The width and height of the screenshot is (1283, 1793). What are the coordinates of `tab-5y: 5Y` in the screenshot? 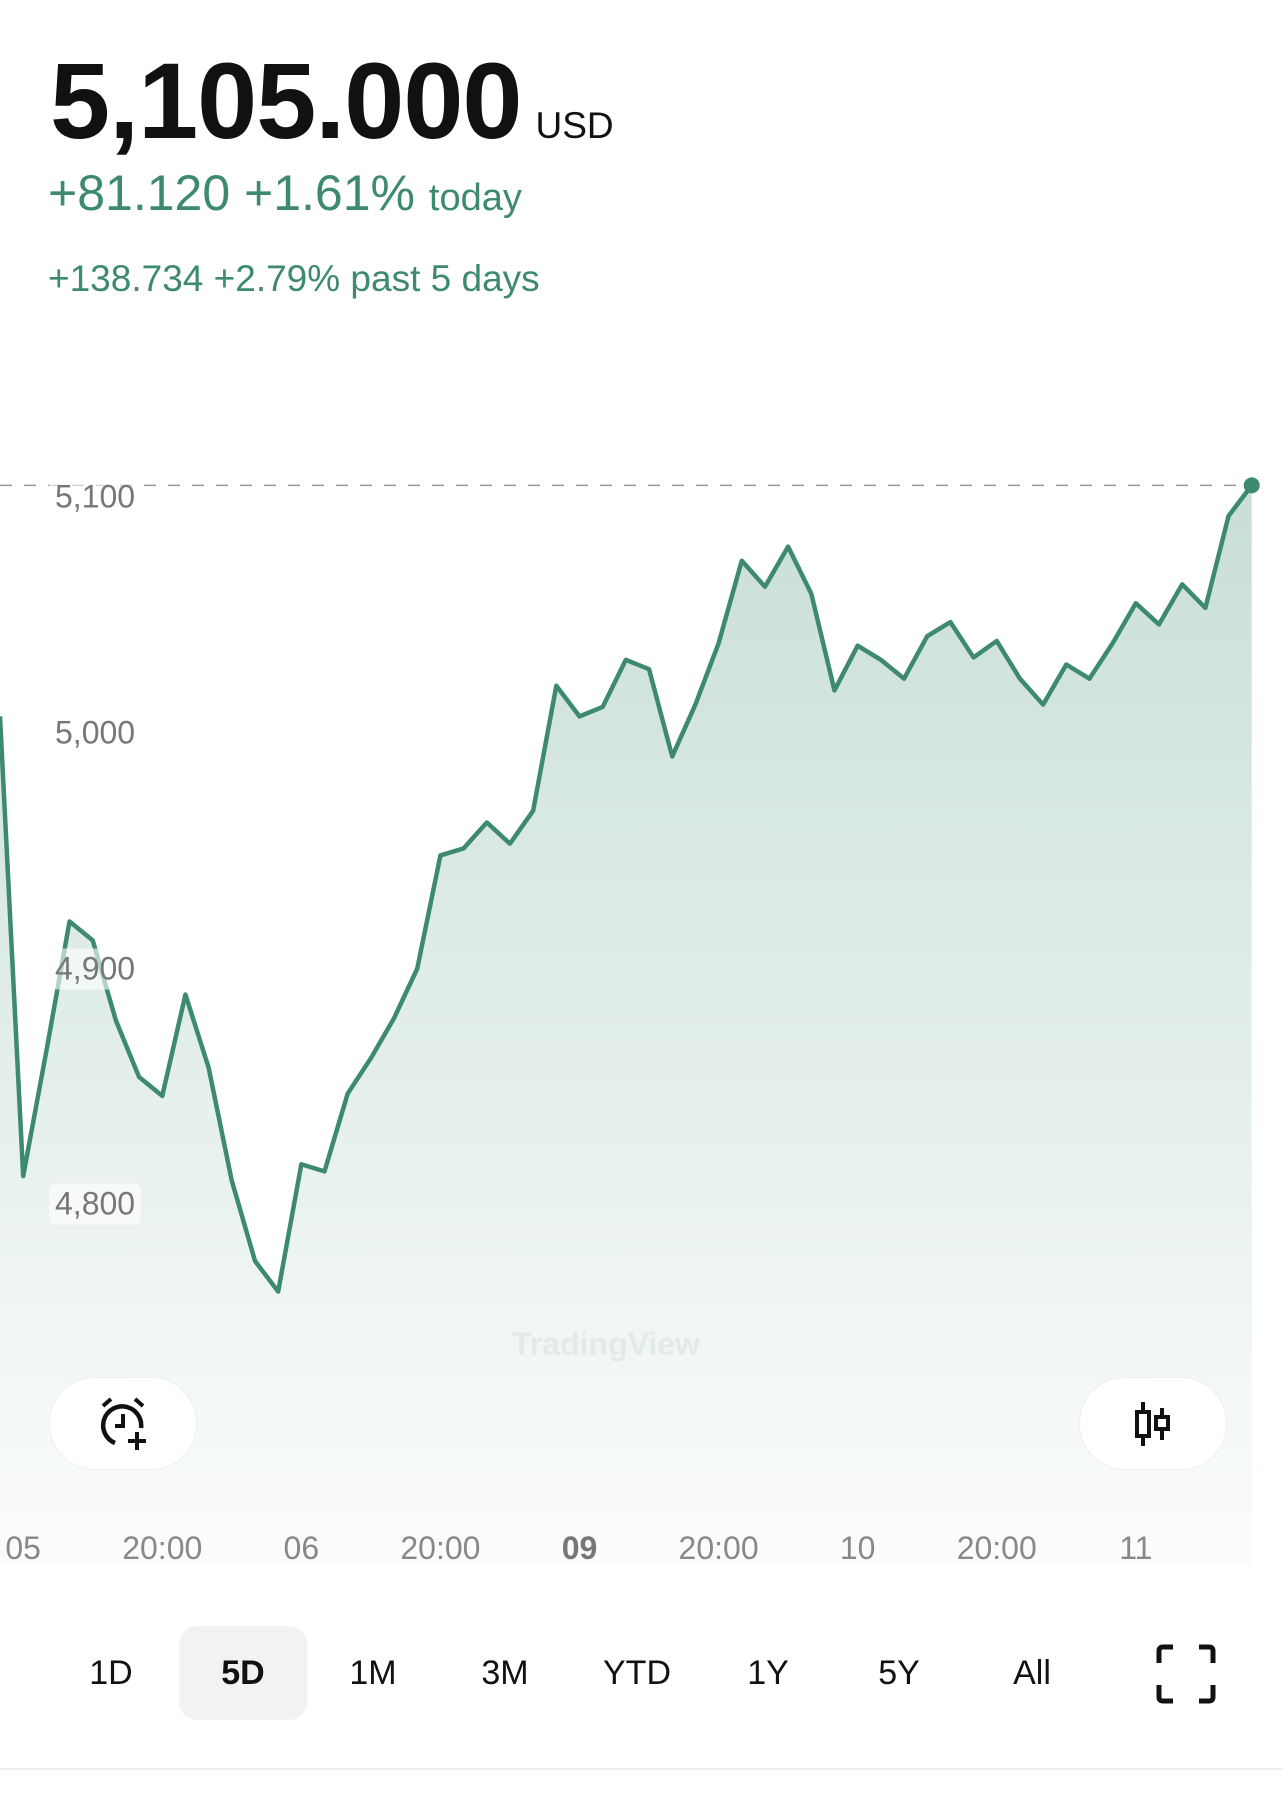 It's located at (899, 1672).